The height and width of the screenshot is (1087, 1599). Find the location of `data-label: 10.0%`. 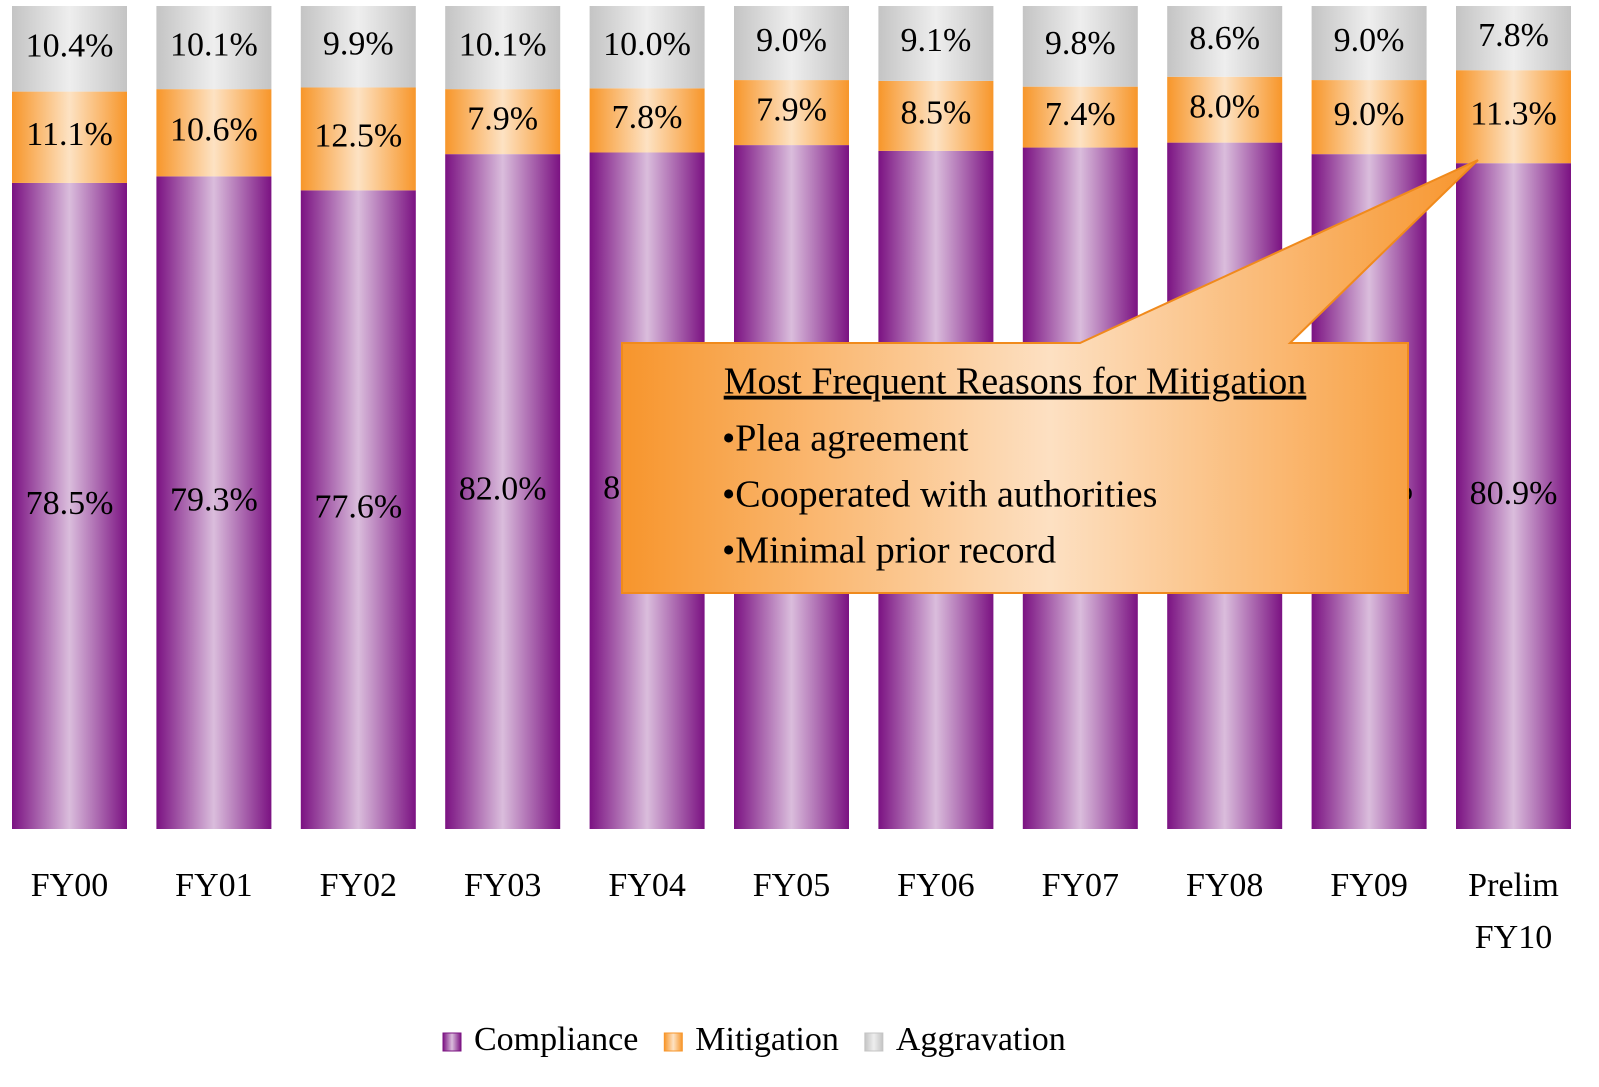

data-label: 10.0% is located at coordinates (647, 44).